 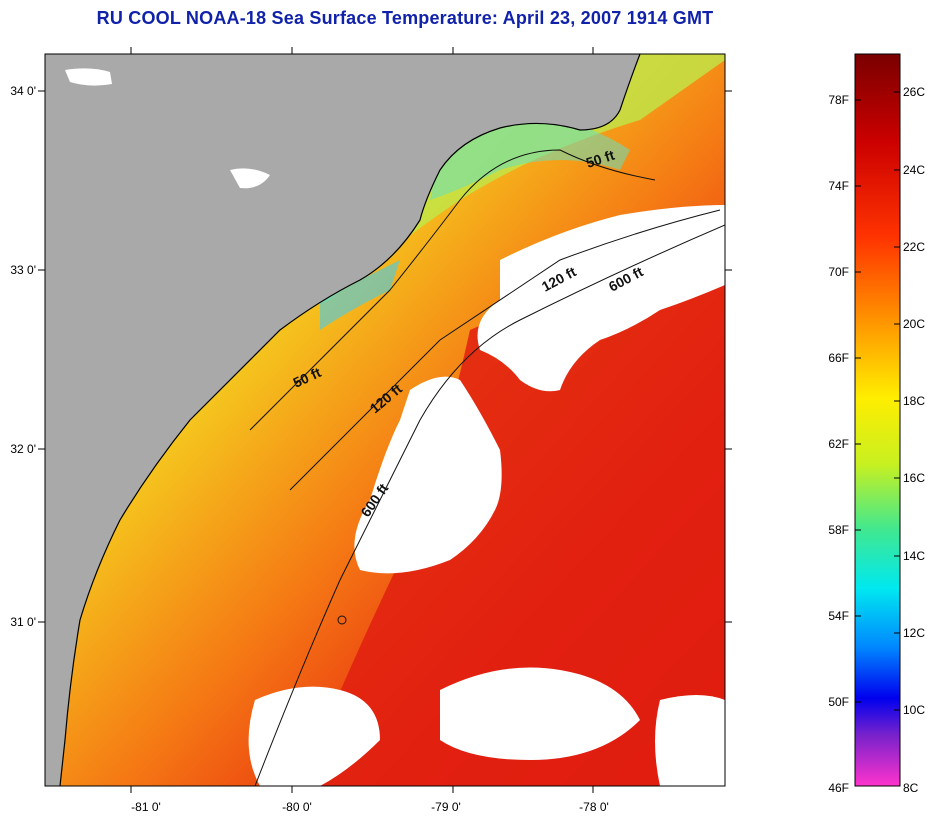 What do you see at coordinates (838, 788) in the screenshot?
I see `colorbar-label-f: 46F` at bounding box center [838, 788].